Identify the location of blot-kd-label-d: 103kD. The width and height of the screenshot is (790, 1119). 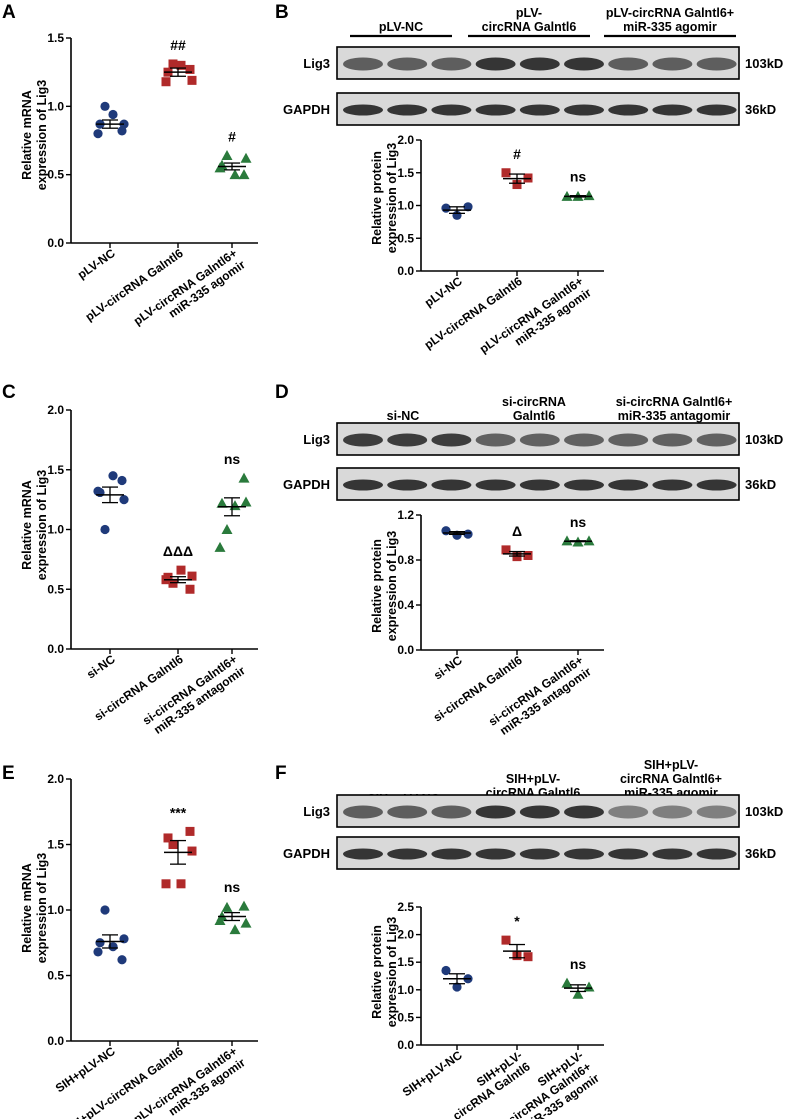
(764, 439).